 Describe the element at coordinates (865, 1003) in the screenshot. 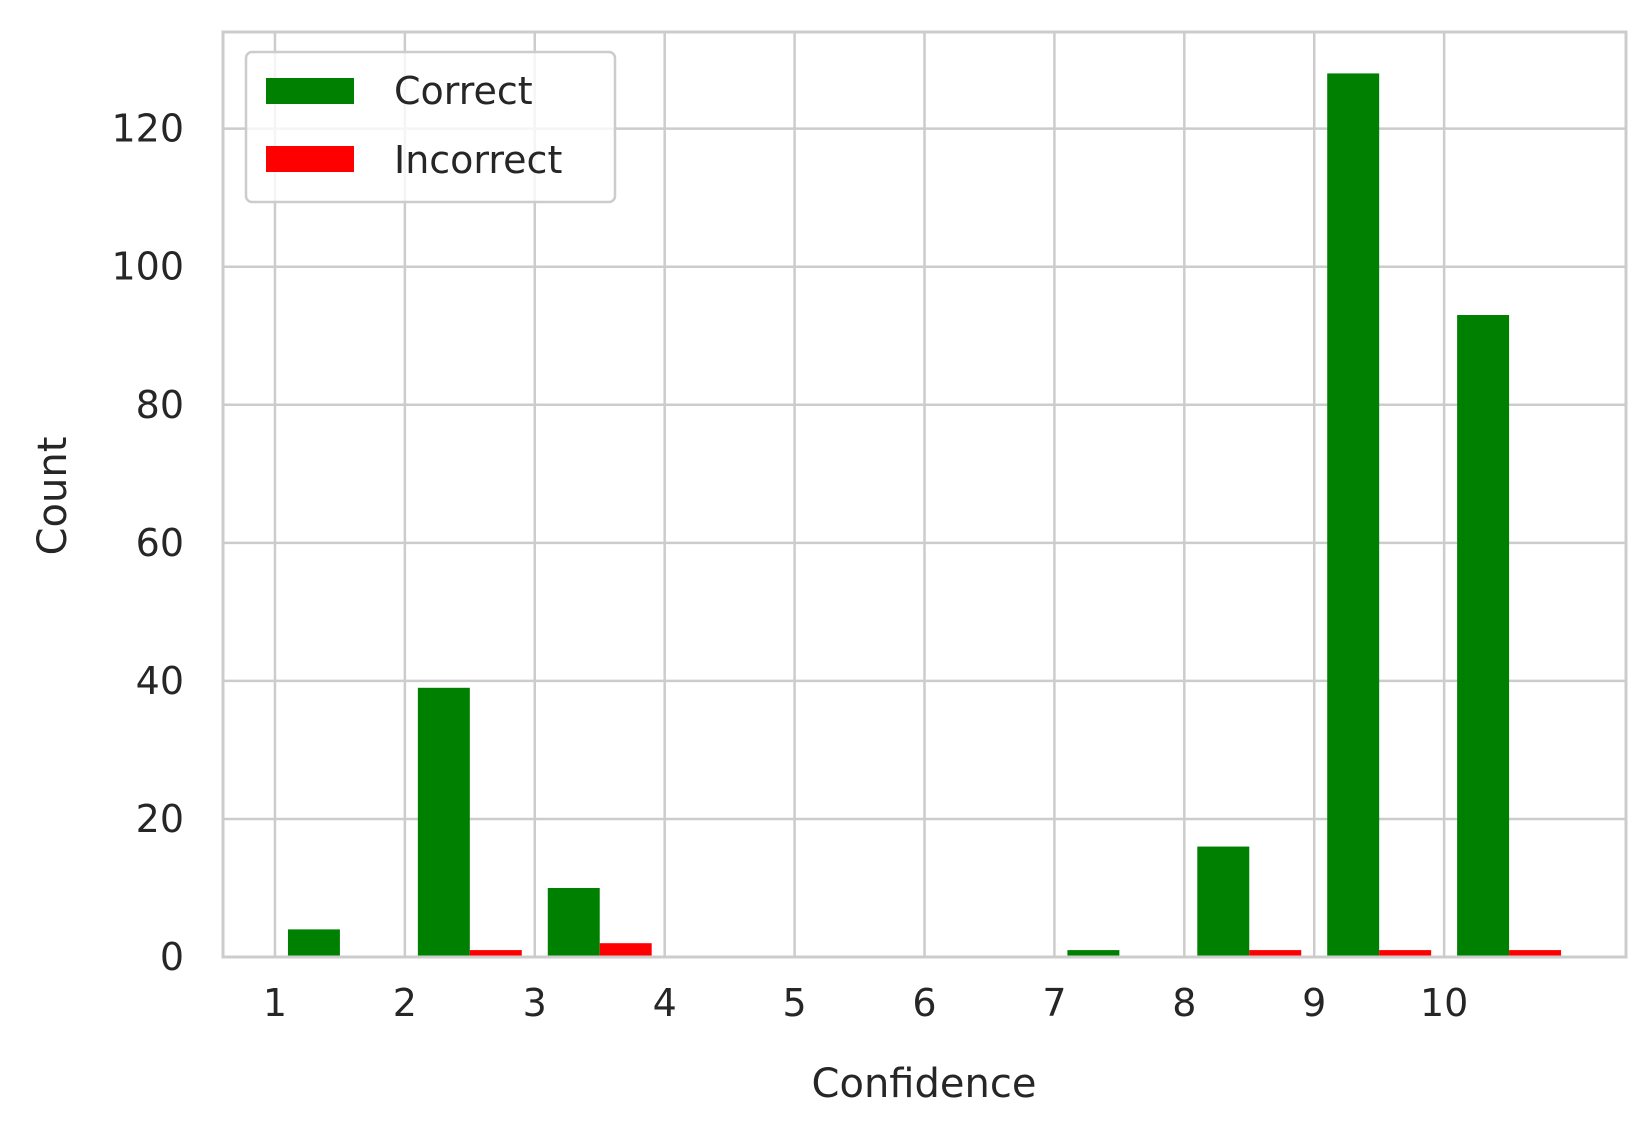

I see `x-tick-labels: 1 2 3 4 5 6 7 8 9 10` at that location.